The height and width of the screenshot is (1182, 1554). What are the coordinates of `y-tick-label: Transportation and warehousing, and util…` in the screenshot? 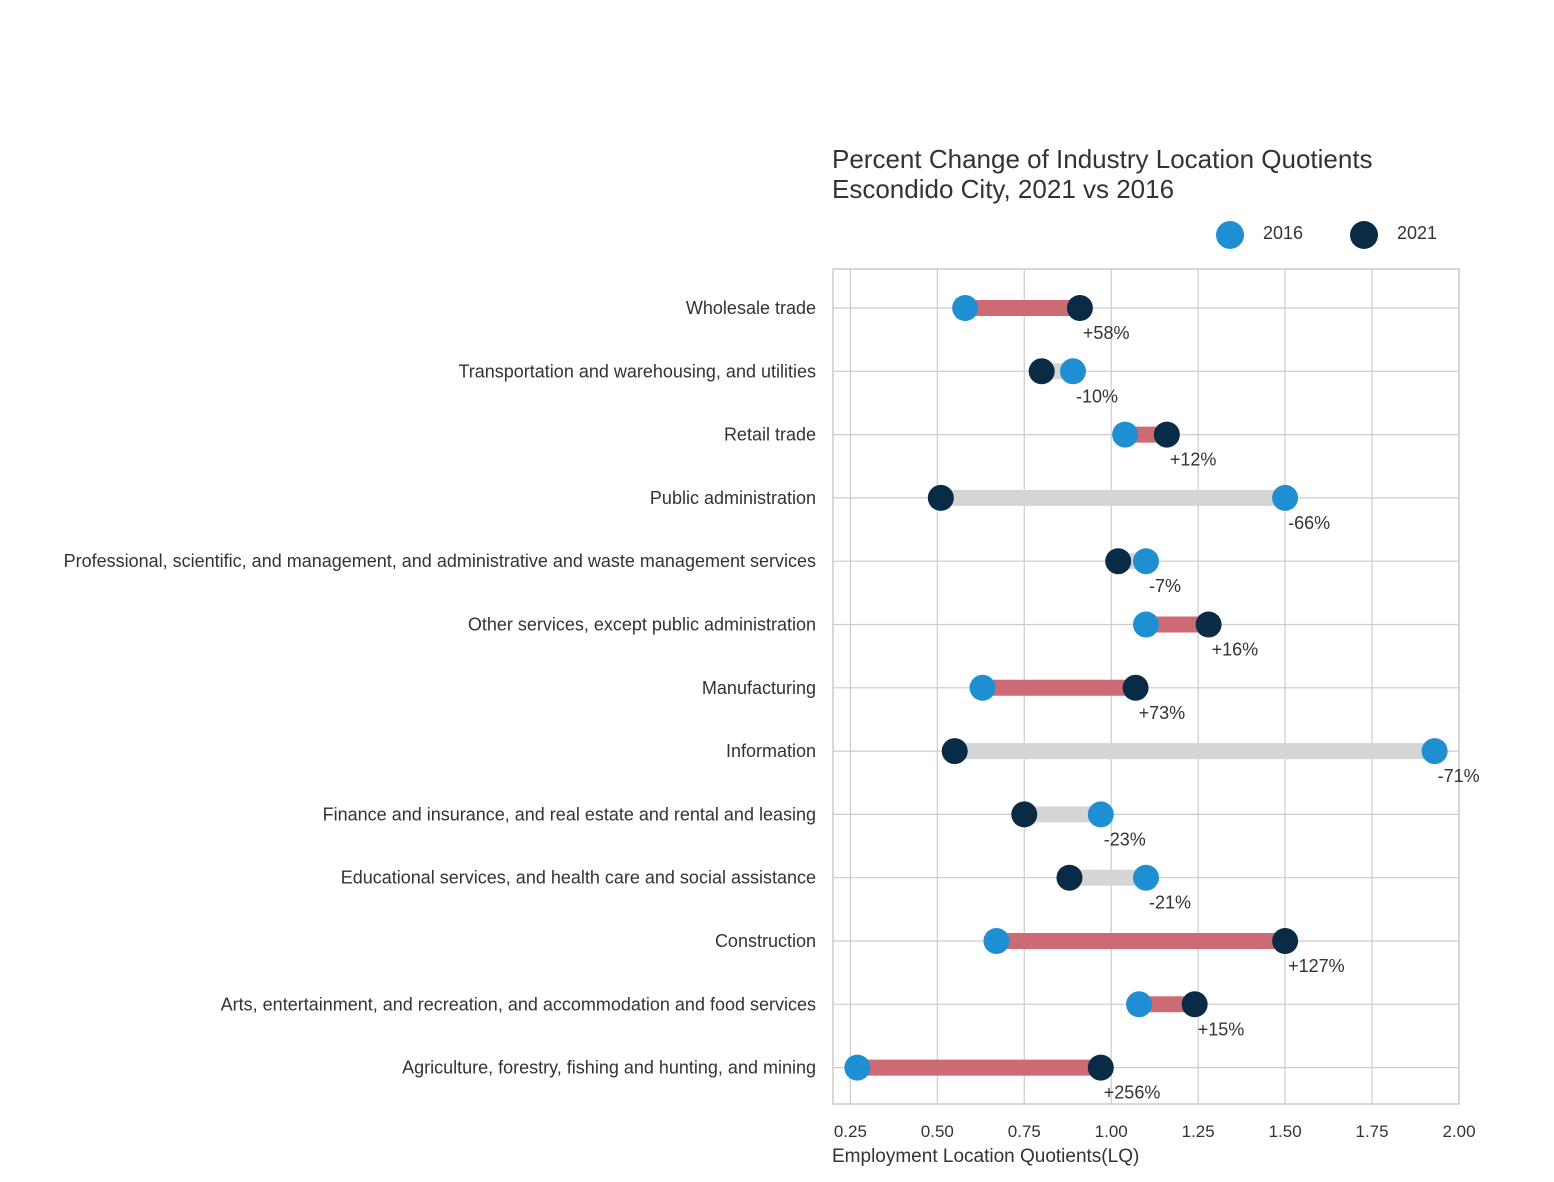 It's located at (637, 371).